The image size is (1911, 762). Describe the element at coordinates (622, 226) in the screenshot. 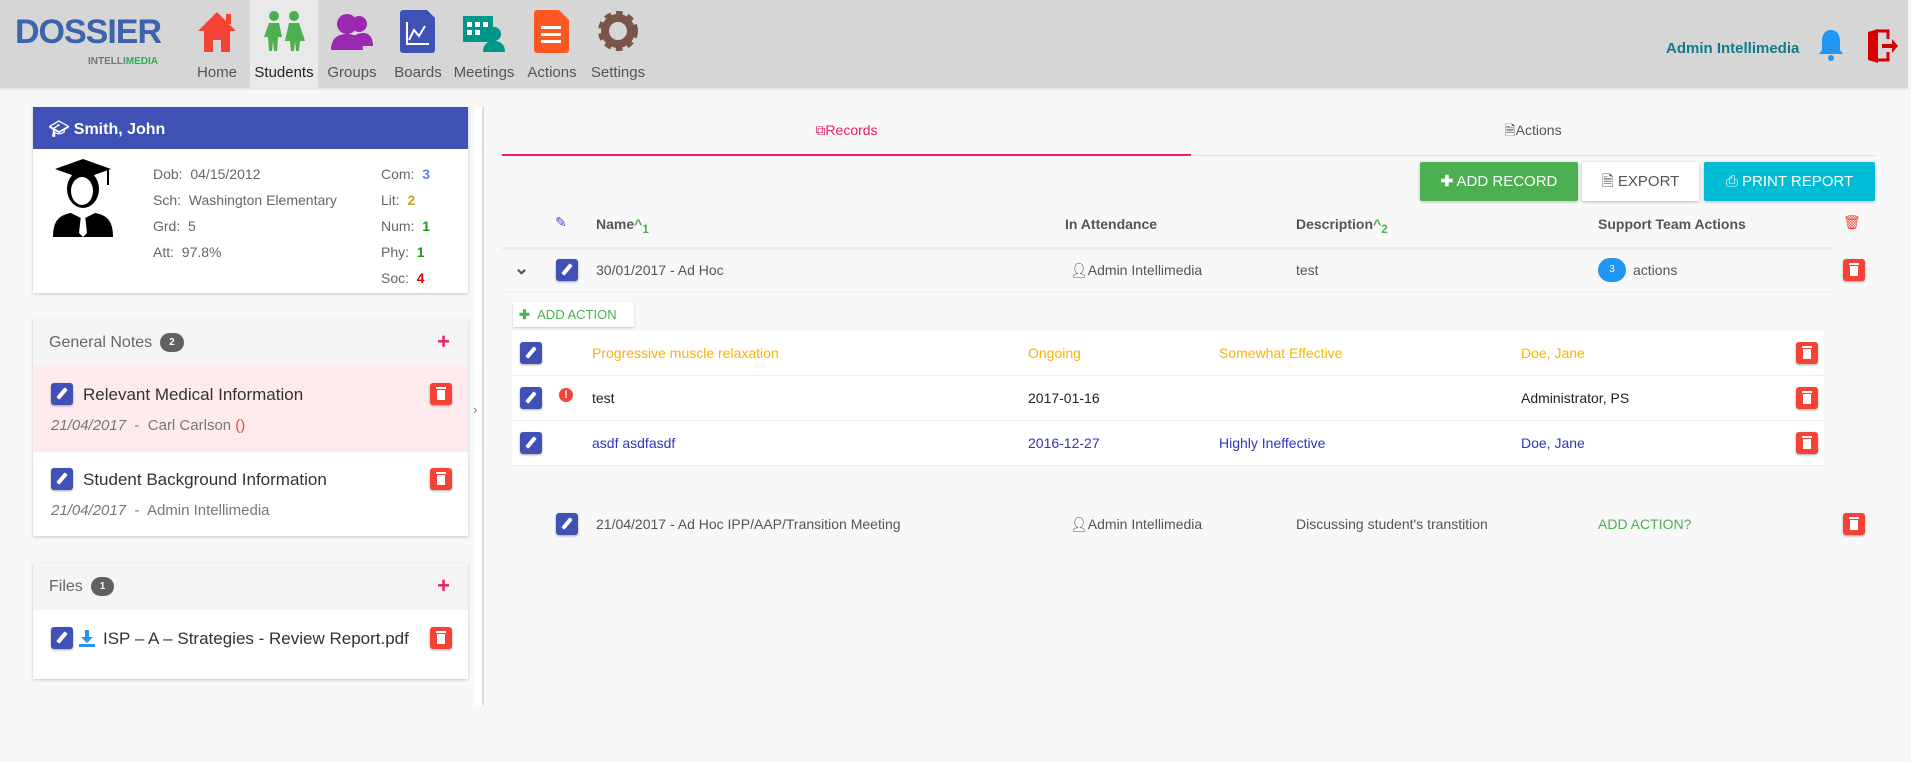

I see `column-name: Name^1` at that location.